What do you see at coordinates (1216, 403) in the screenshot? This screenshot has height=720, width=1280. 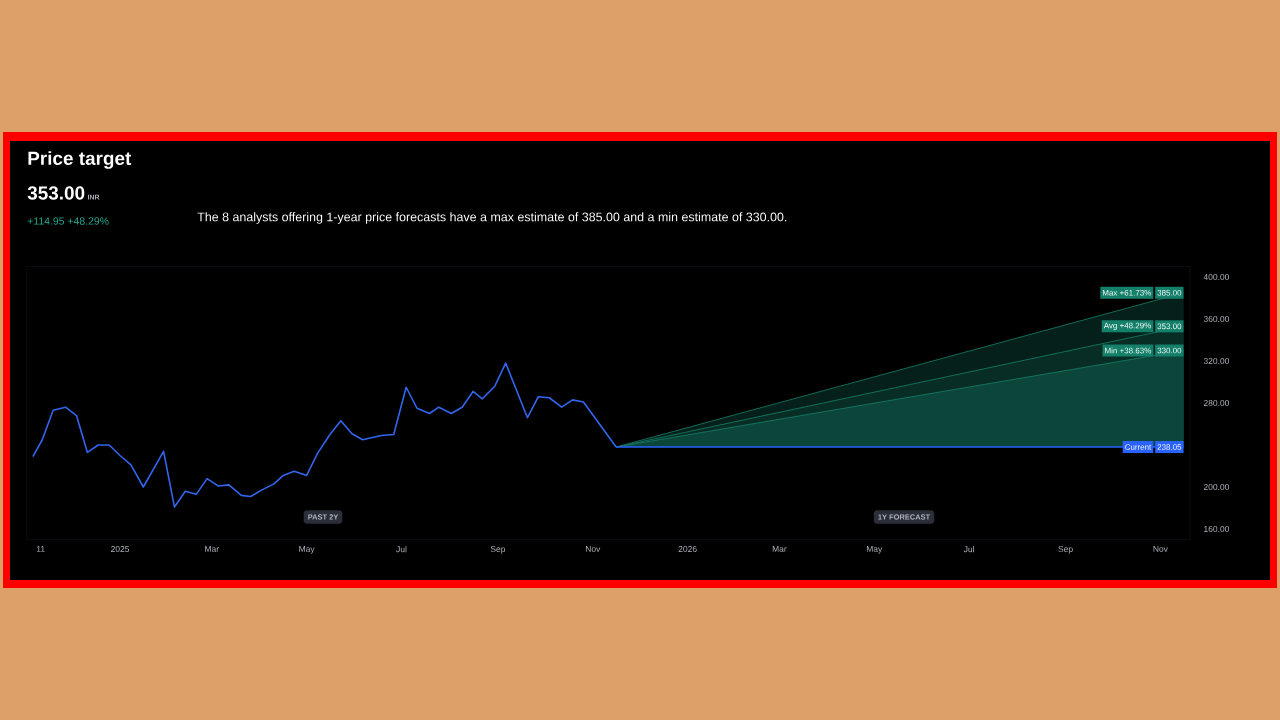 I see `y-tick-label: 280.00` at bounding box center [1216, 403].